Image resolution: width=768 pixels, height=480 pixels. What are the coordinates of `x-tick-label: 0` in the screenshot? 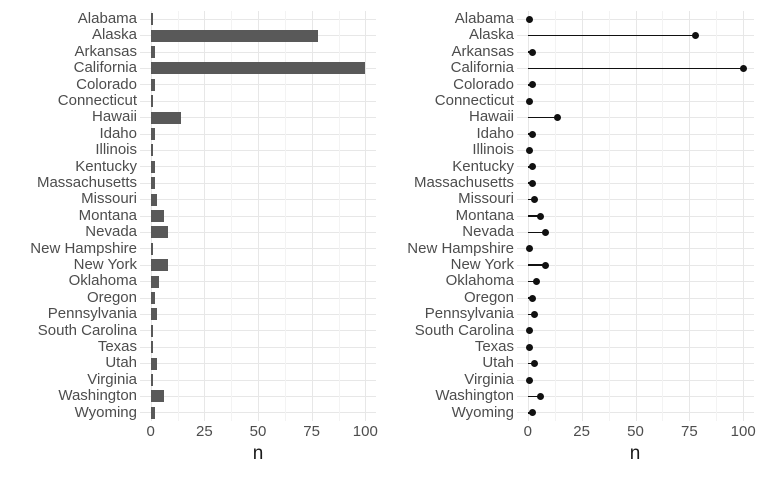 It's located at (150, 431).